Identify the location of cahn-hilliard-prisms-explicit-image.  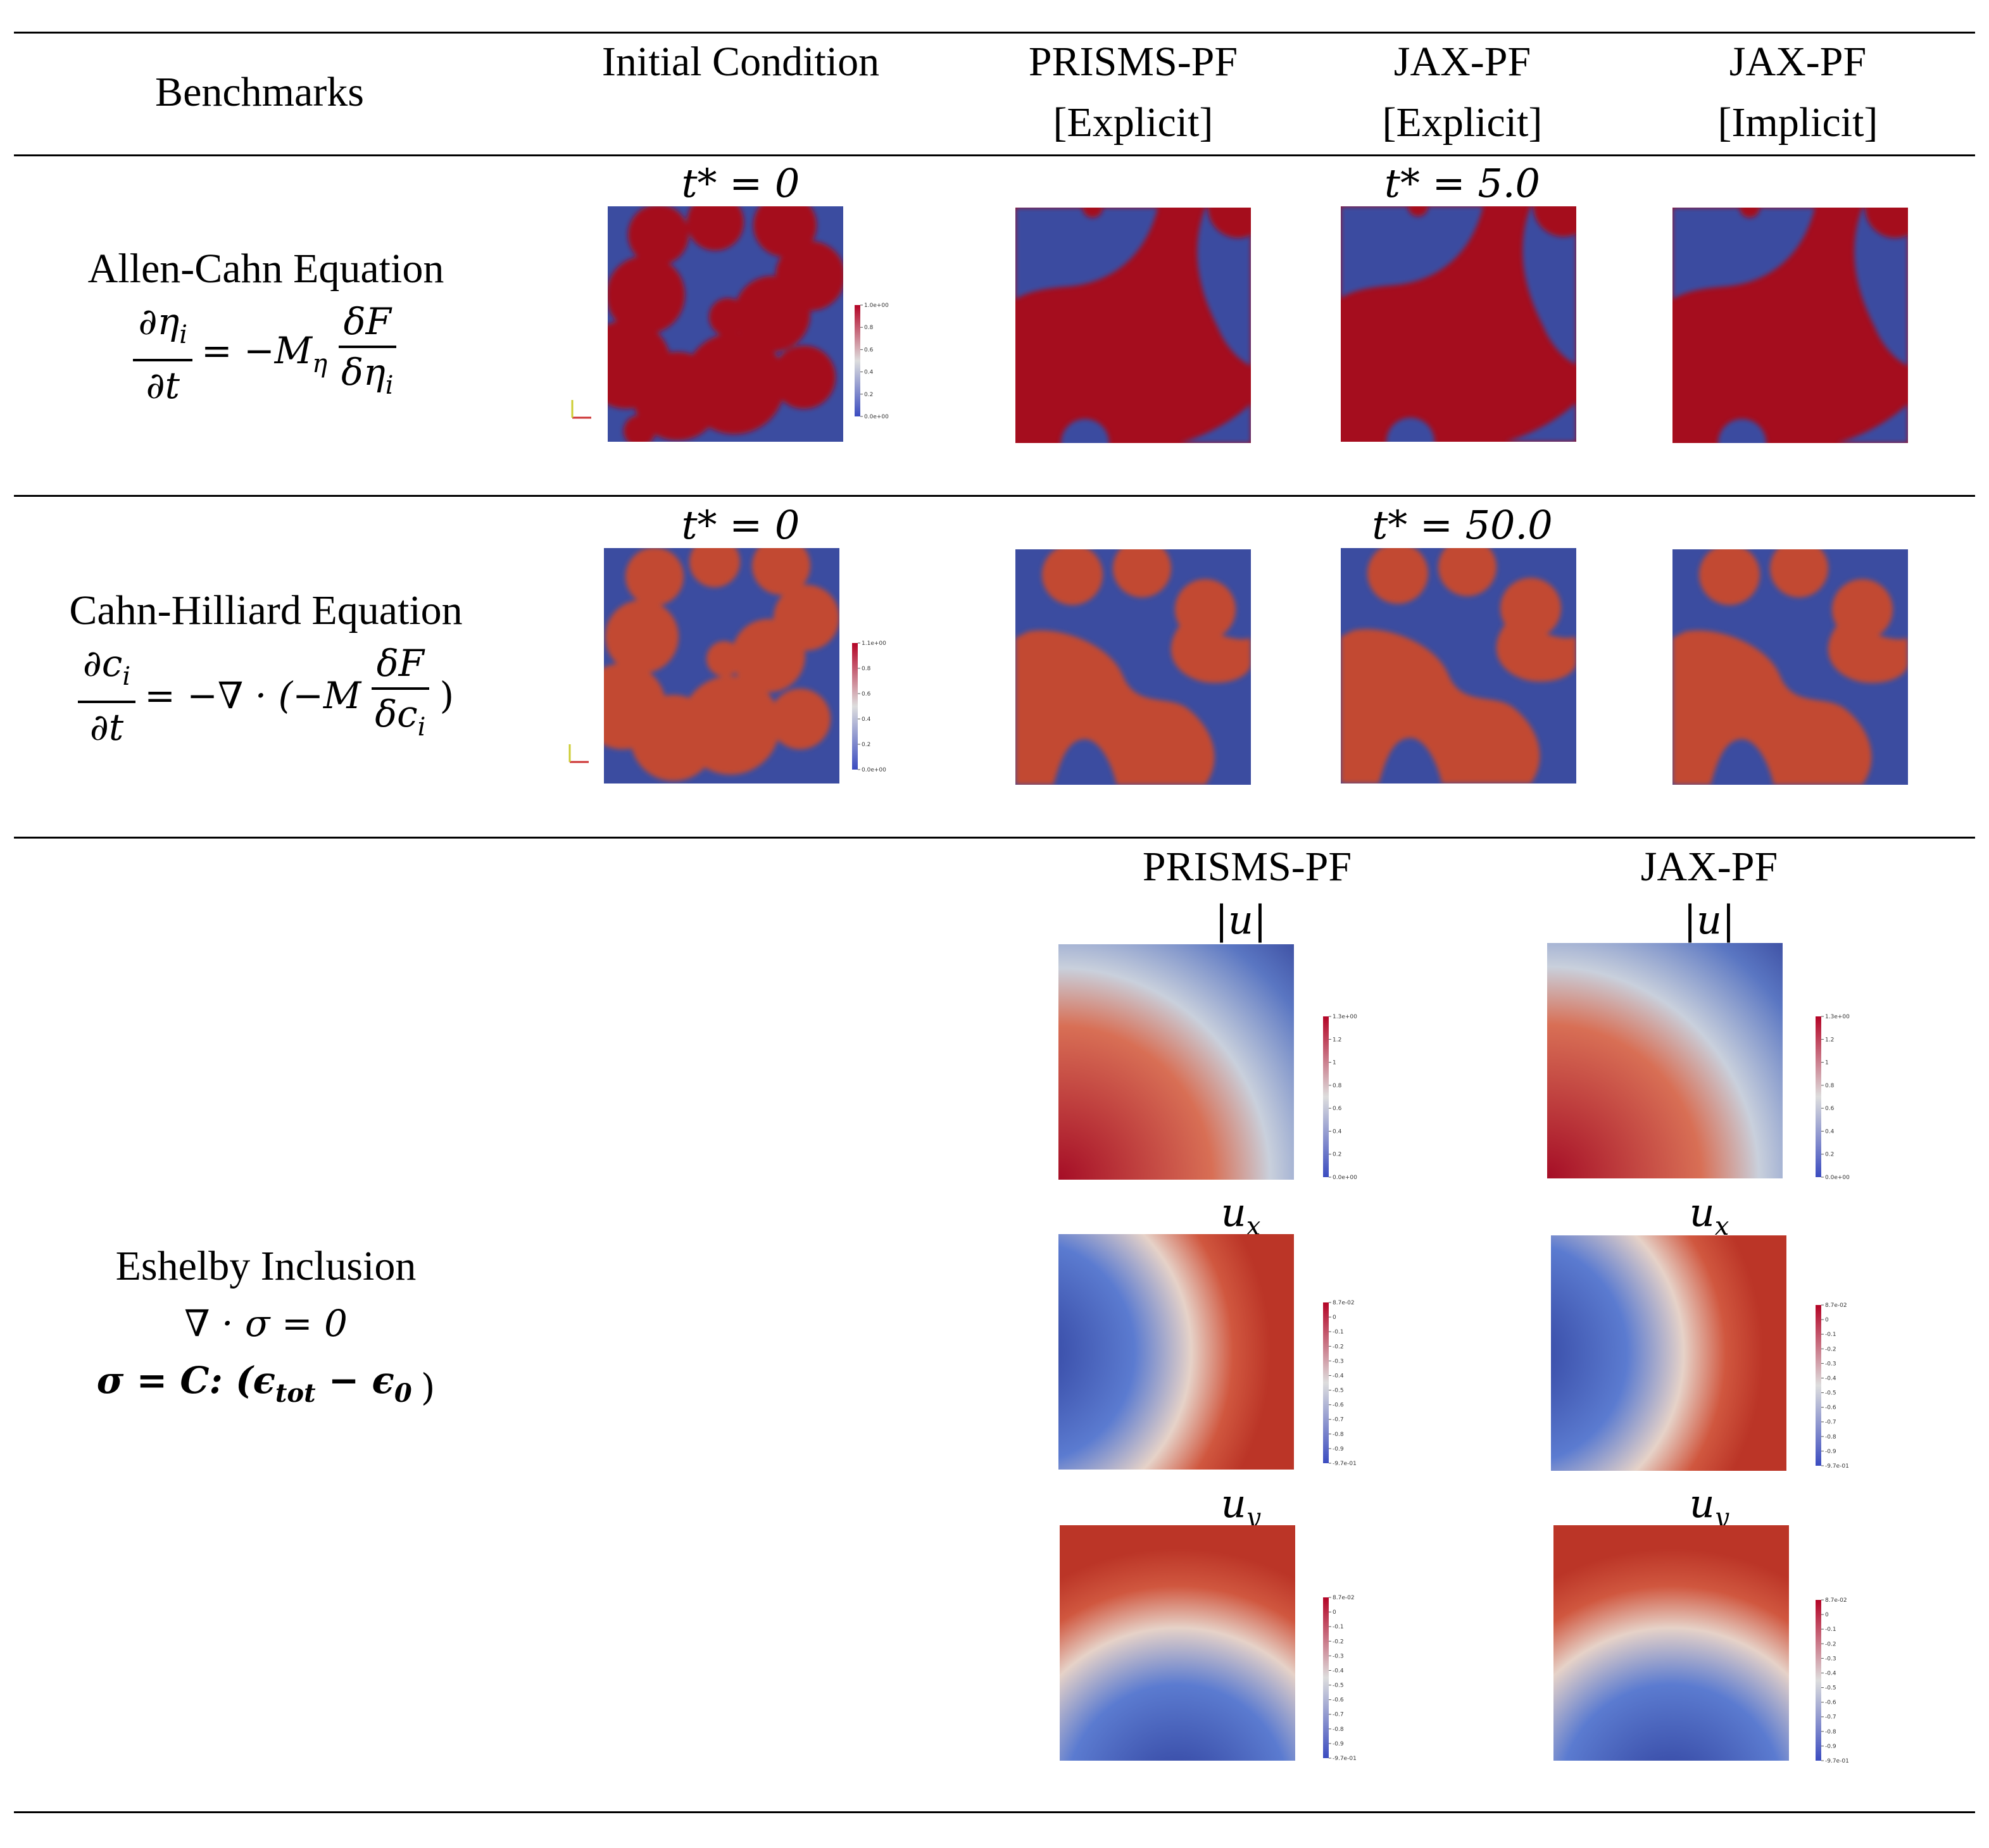
(1133, 667).